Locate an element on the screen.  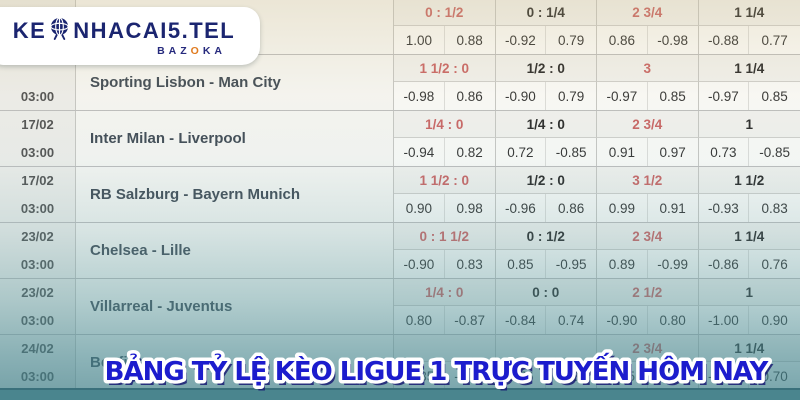
odds-cell: -0.94 is located at coordinates (419, 152).